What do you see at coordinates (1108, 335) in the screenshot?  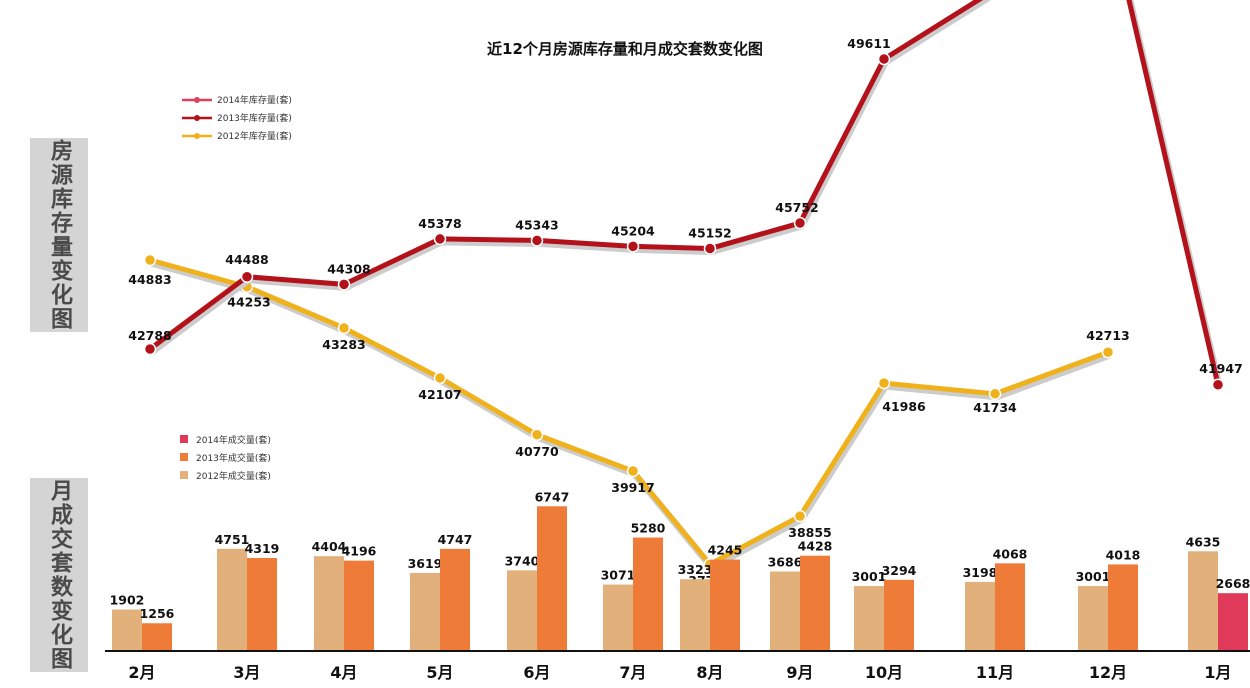 I see `data-label: 42713` at bounding box center [1108, 335].